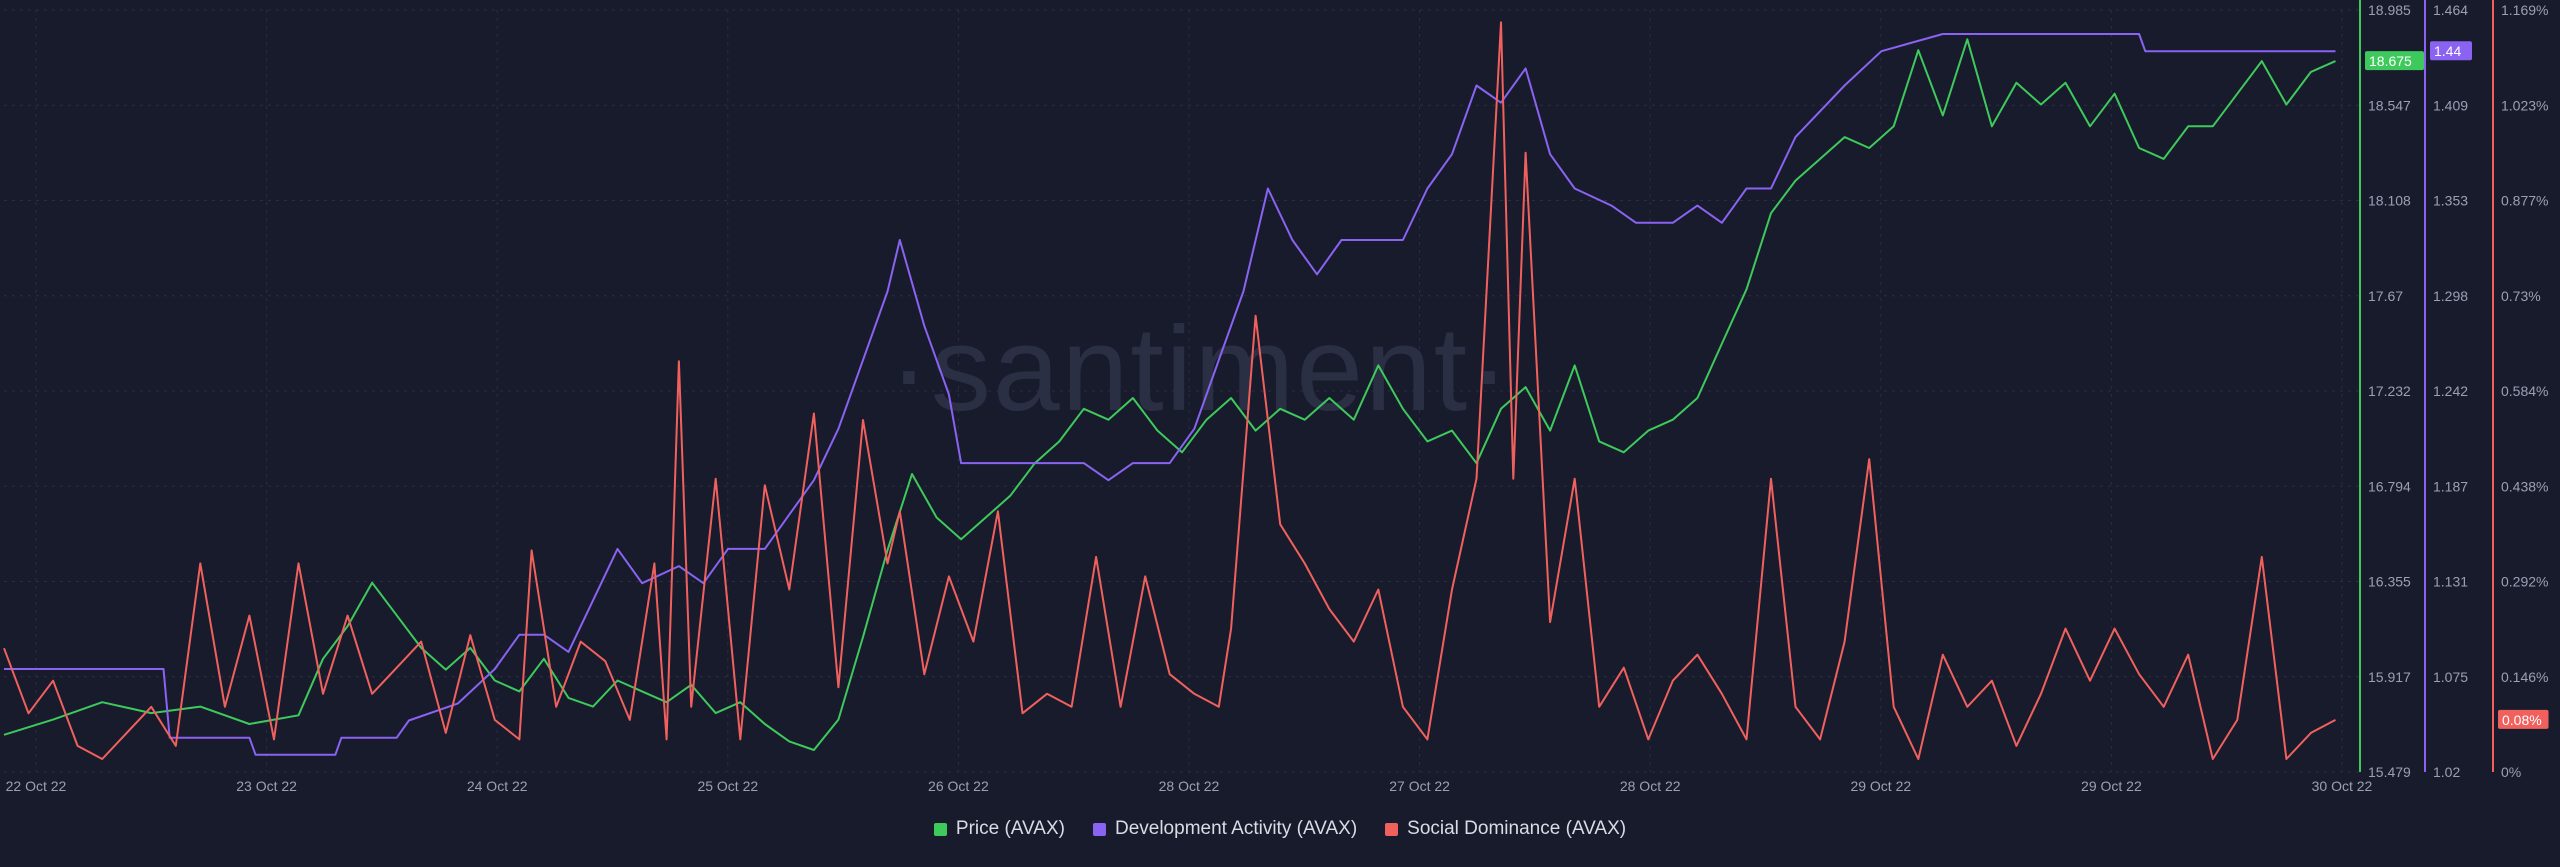 The height and width of the screenshot is (867, 2560). Describe the element at coordinates (940, 829) in the screenshot. I see `legend-swatch-price` at that location.